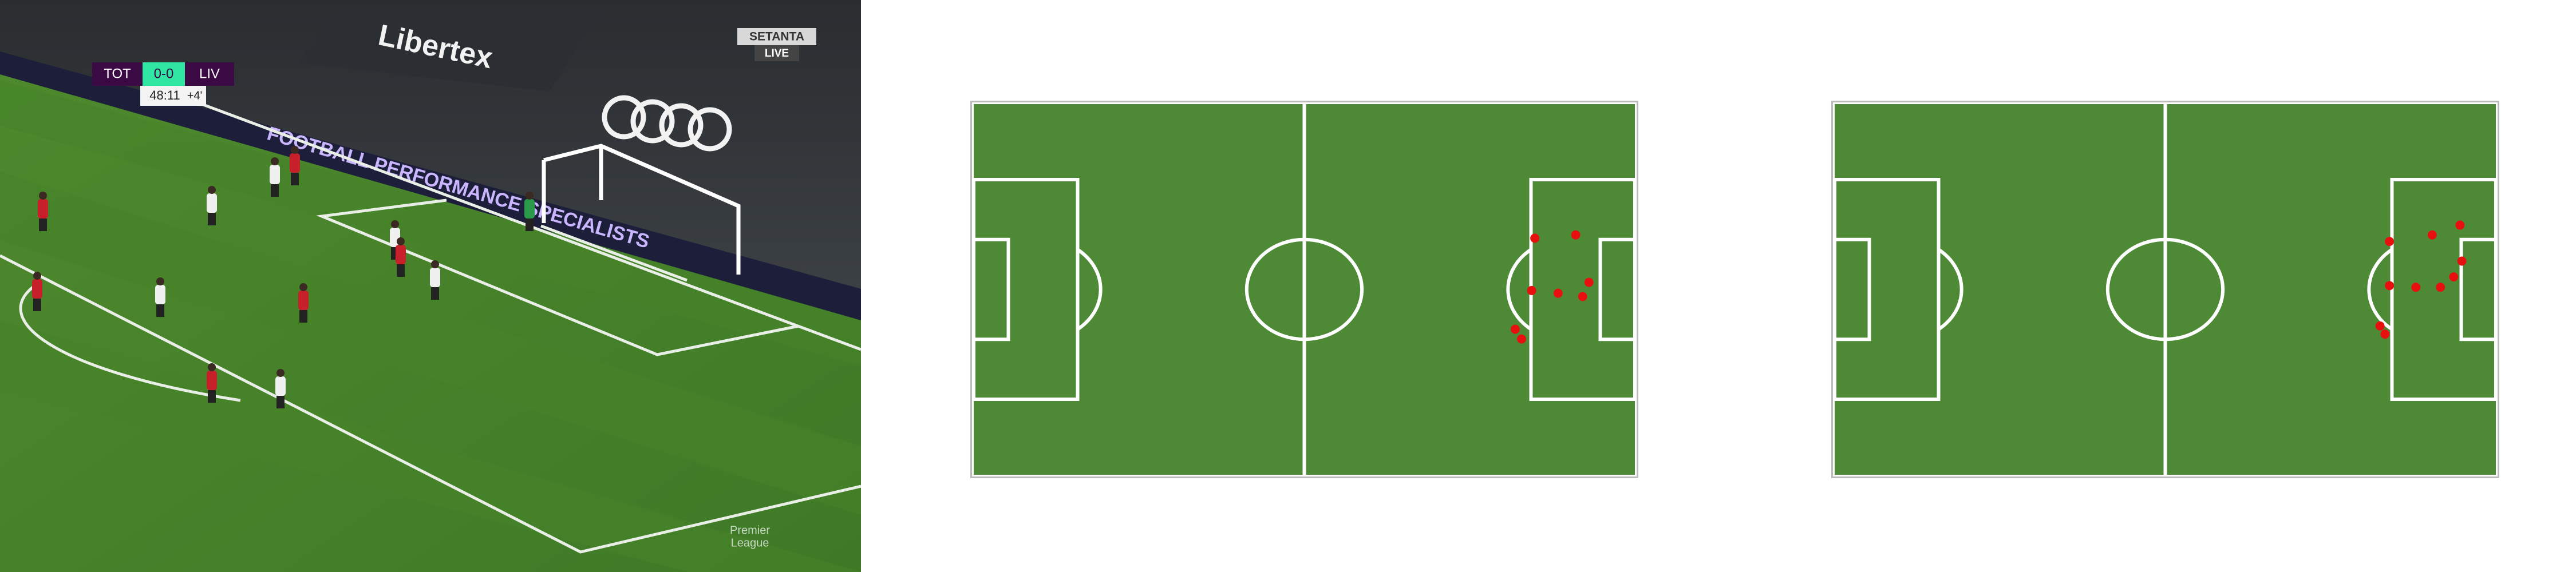 This screenshot has height=572, width=2576. Describe the element at coordinates (195, 95) in the screenshot. I see `added-time: +4'` at that location.